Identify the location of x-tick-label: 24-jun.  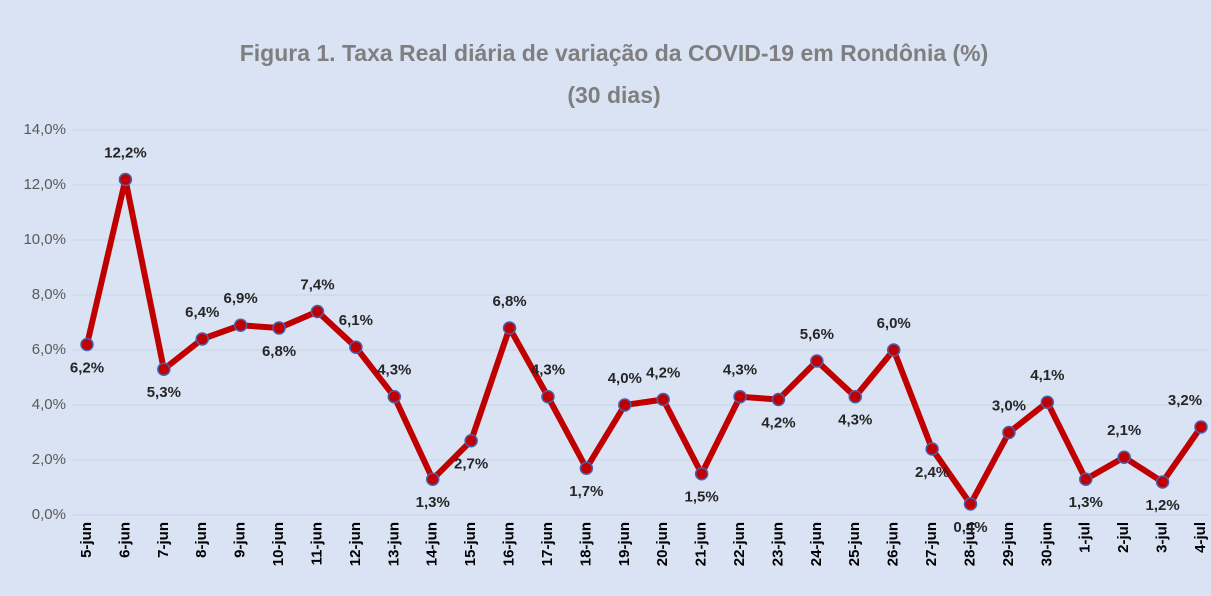
(816, 544).